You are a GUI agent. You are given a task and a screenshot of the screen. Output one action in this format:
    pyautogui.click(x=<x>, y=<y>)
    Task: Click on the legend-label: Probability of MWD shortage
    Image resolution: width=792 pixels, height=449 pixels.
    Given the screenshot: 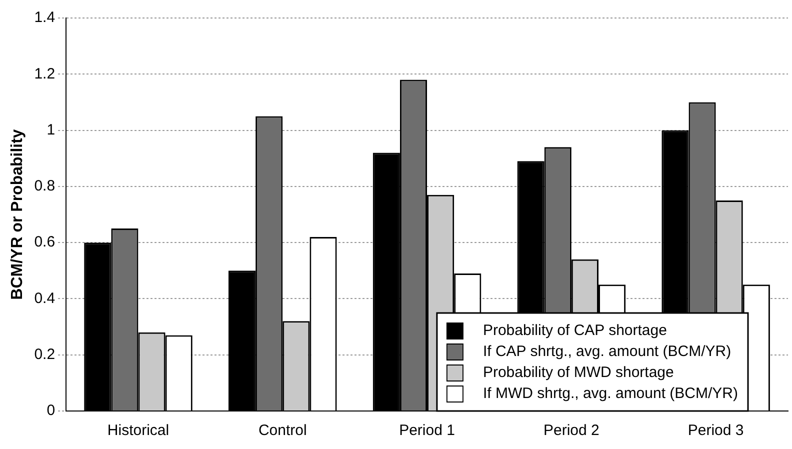 What is the action you would take?
    pyautogui.click(x=578, y=373)
    